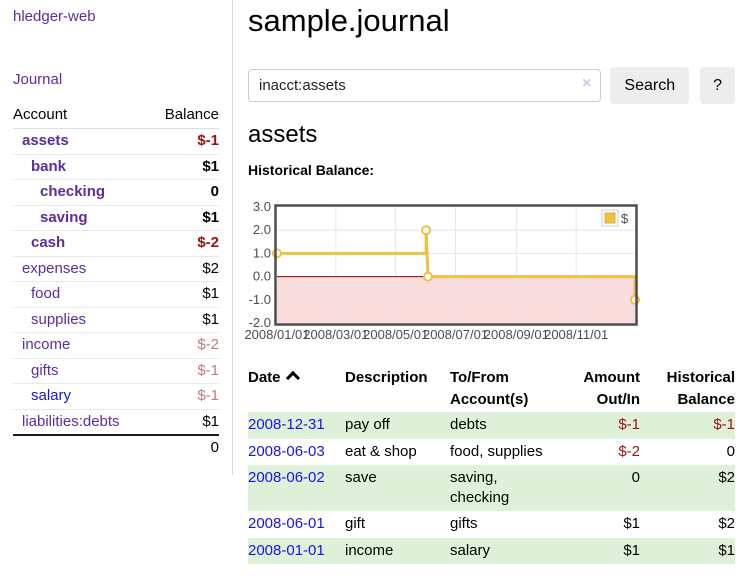  I want to click on transaction-date-link: 2008-06-03, so click(286, 451).